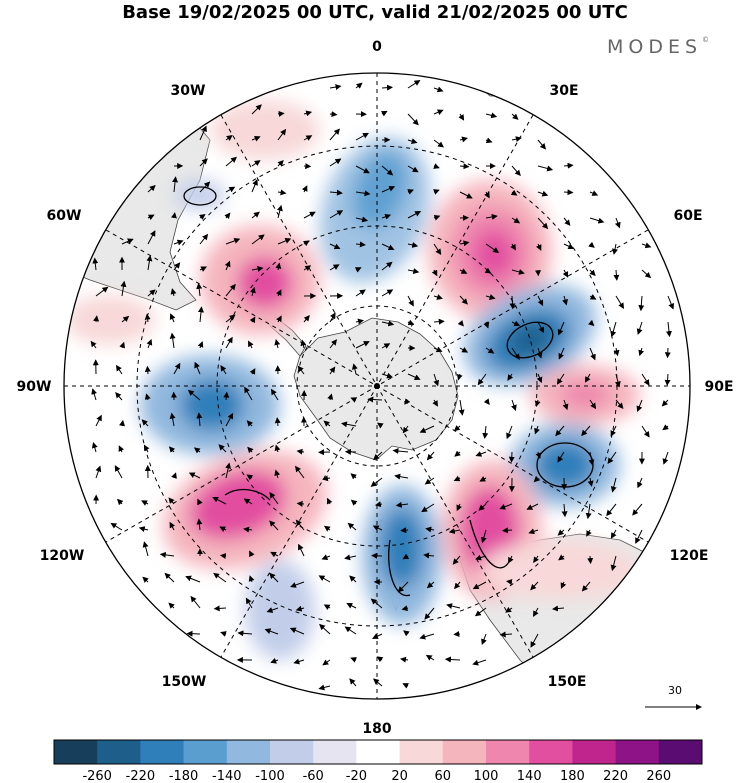 Image resolution: width=750 pixels, height=783 pixels. What do you see at coordinates (658, 776) in the screenshot?
I see `colorbar-tick-label: 260` at bounding box center [658, 776].